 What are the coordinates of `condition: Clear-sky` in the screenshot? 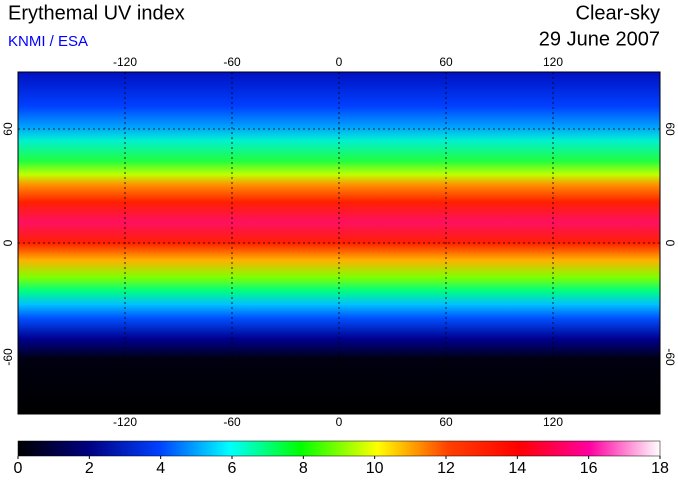 It's located at (618, 13).